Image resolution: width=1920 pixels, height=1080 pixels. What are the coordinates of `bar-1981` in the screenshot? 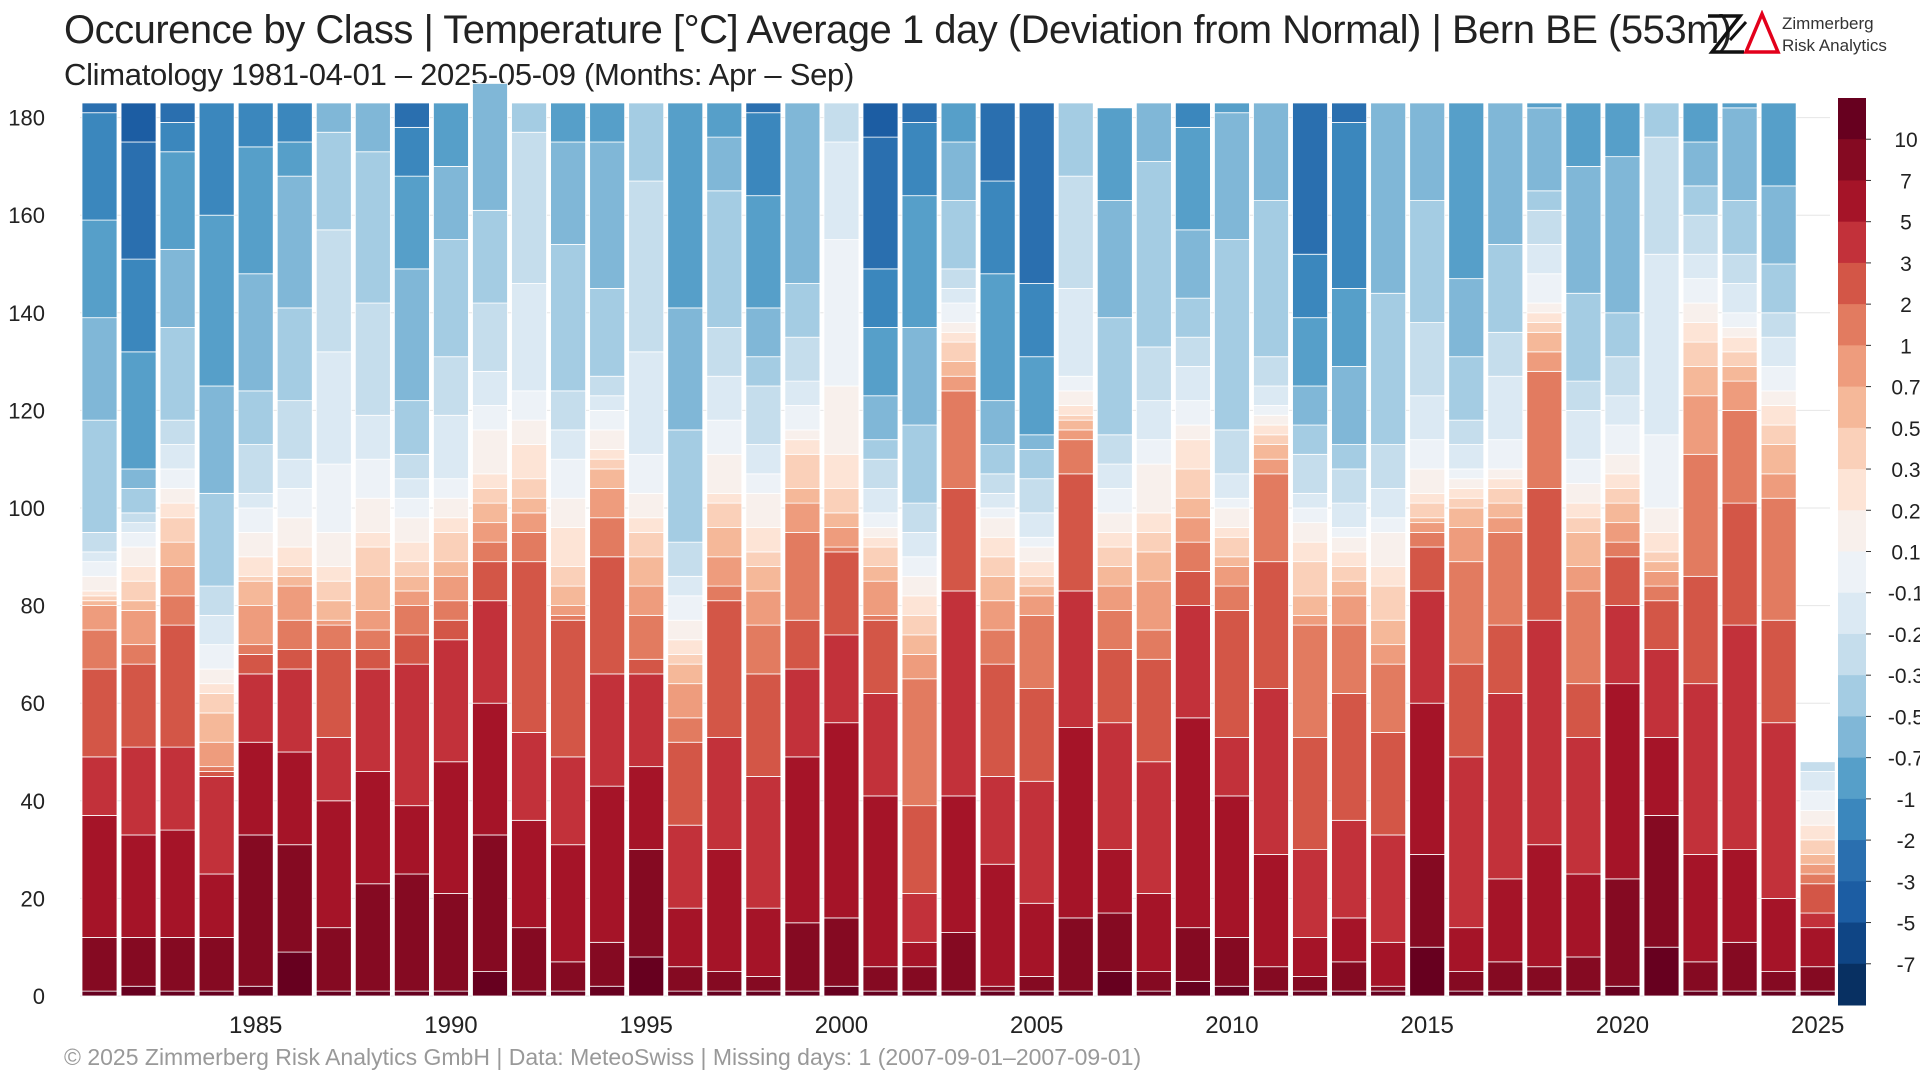 It's located at (99, 549).